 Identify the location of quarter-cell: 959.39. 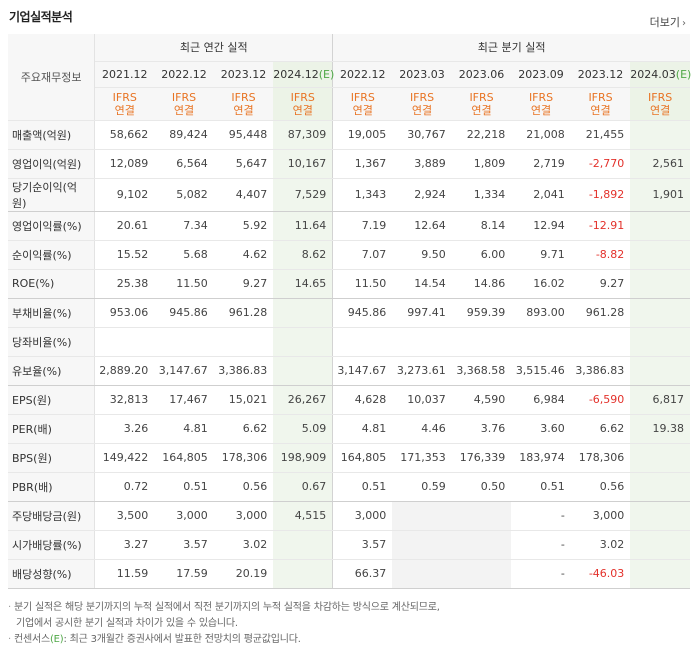
(481, 313).